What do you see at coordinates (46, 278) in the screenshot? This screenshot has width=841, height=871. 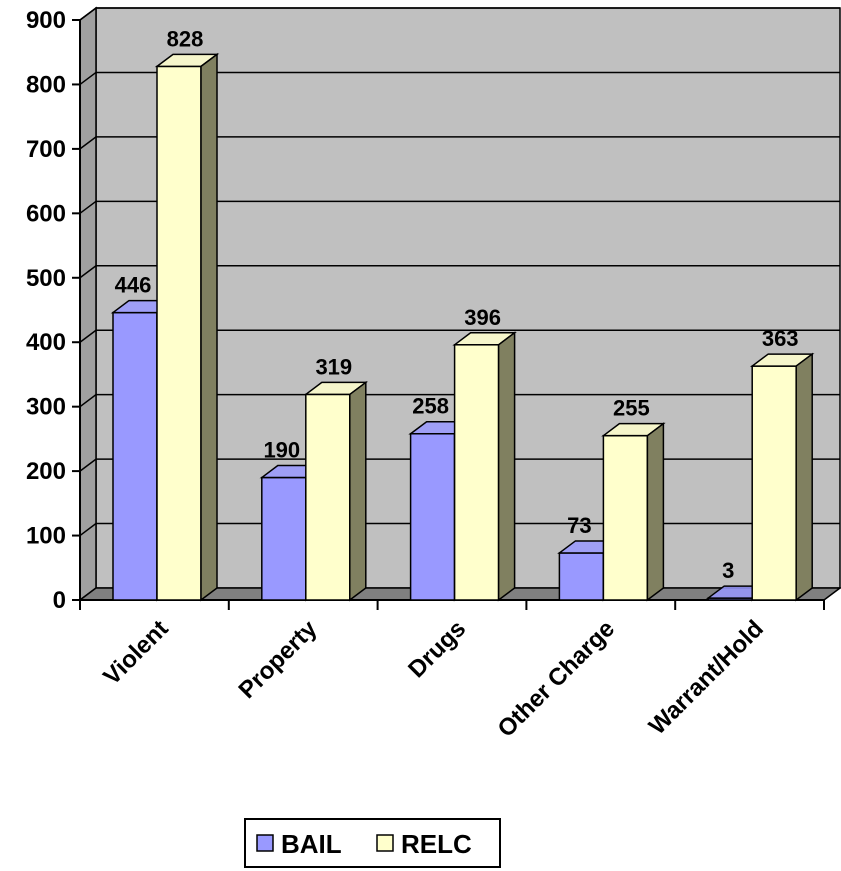 I see `y-tick-label: 500` at bounding box center [46, 278].